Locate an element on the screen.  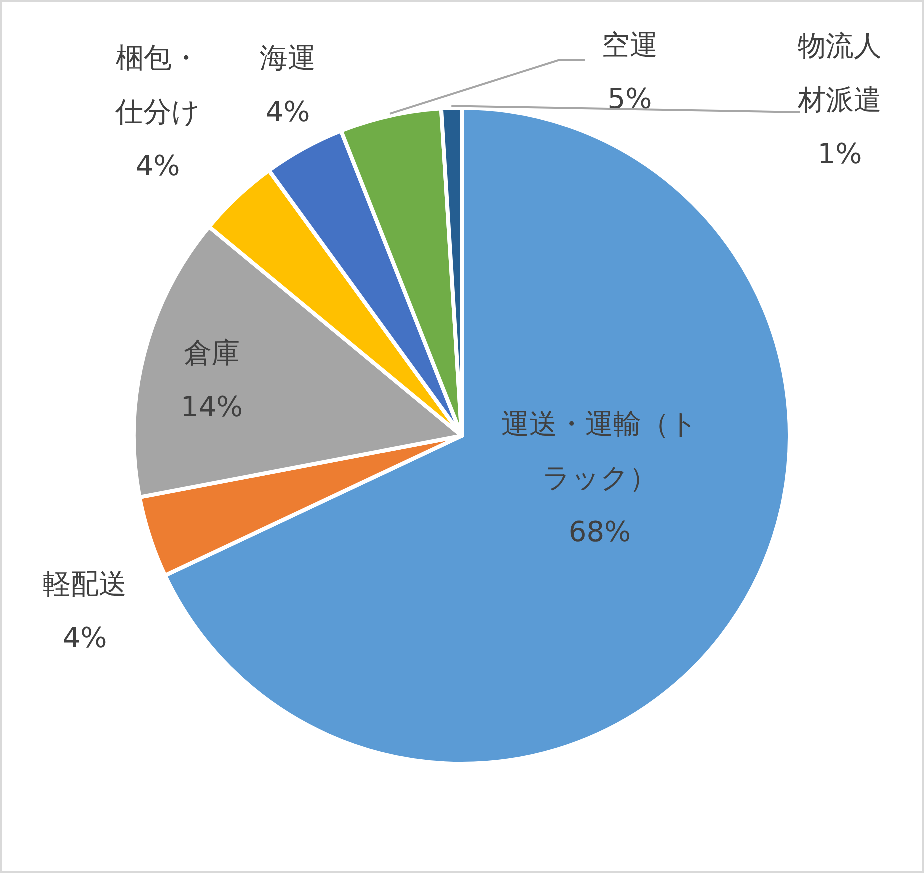
slice-label: 軽配送 is located at coordinates (85, 584).